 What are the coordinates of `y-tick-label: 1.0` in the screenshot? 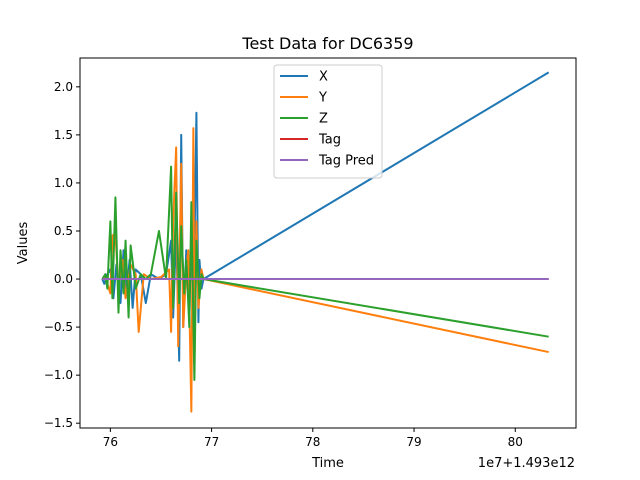 It's located at (63, 183).